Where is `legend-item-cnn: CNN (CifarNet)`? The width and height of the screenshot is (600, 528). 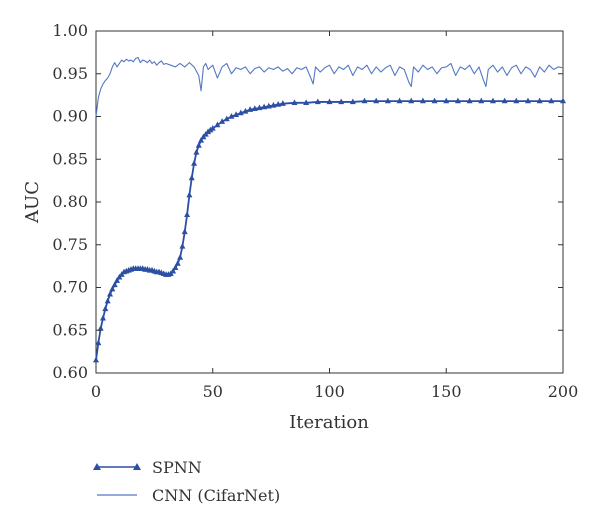
legend-item-cnn: CNN (CifarNet) is located at coordinates (188, 495).